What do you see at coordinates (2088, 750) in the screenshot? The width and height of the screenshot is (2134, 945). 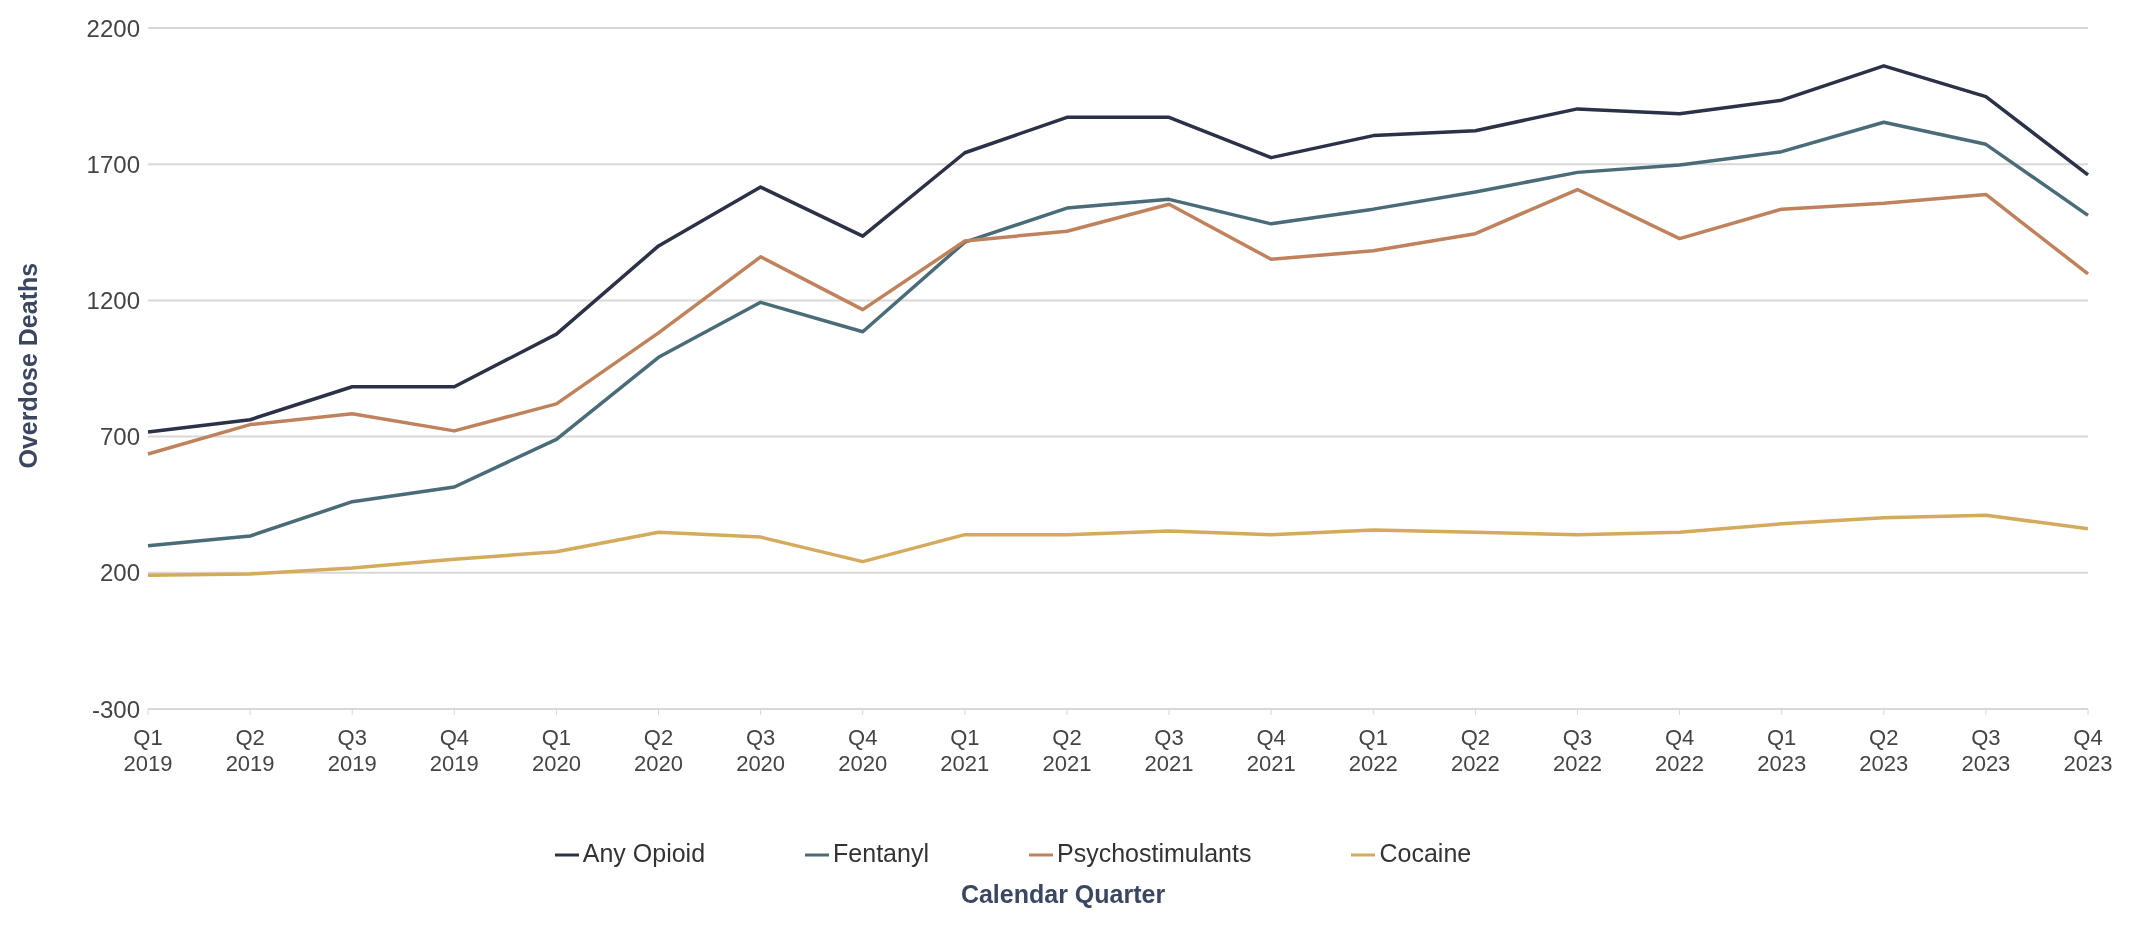 I see `x-tick-label: Q4 2023` at bounding box center [2088, 750].